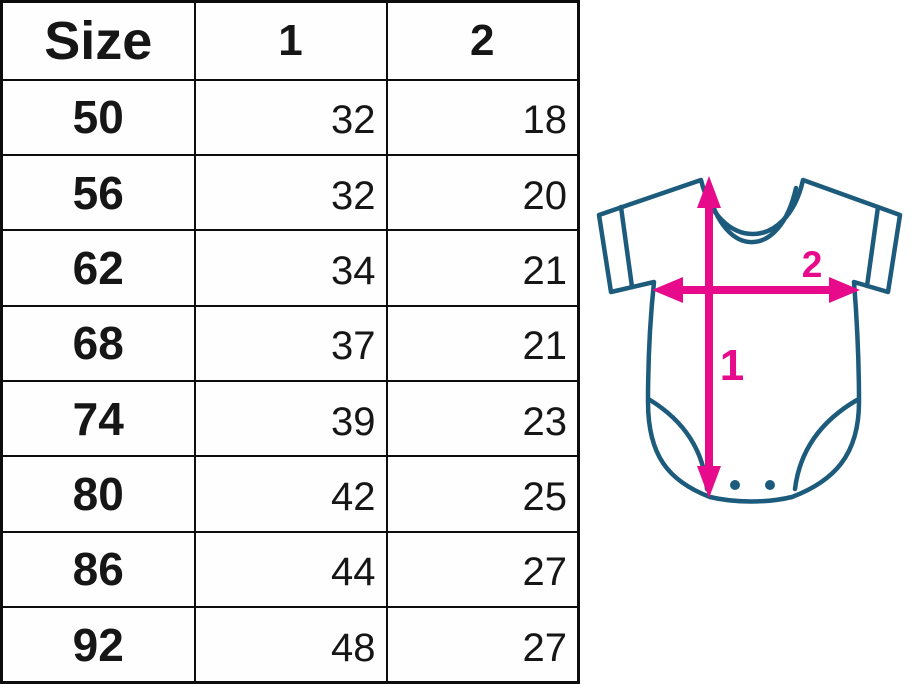 The width and height of the screenshot is (914, 684). I want to click on size-cell: 50, so click(98, 117).